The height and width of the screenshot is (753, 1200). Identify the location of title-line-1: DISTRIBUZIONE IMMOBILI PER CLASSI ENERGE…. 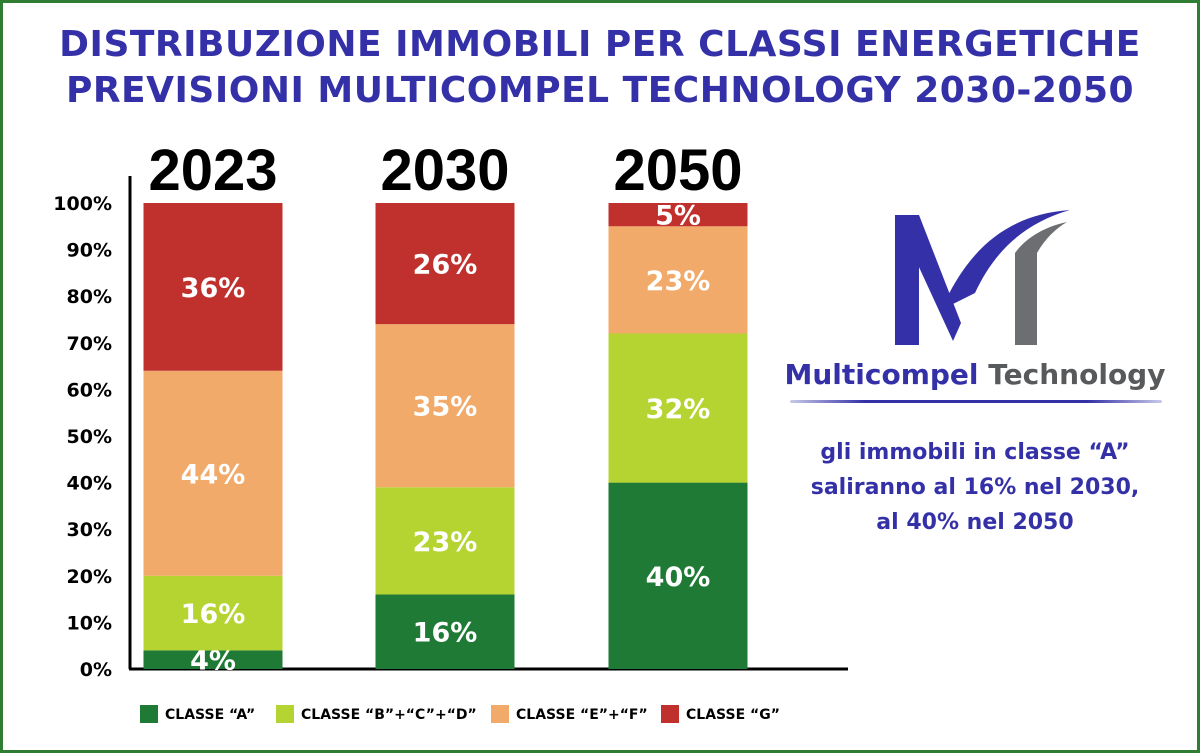
(600, 44).